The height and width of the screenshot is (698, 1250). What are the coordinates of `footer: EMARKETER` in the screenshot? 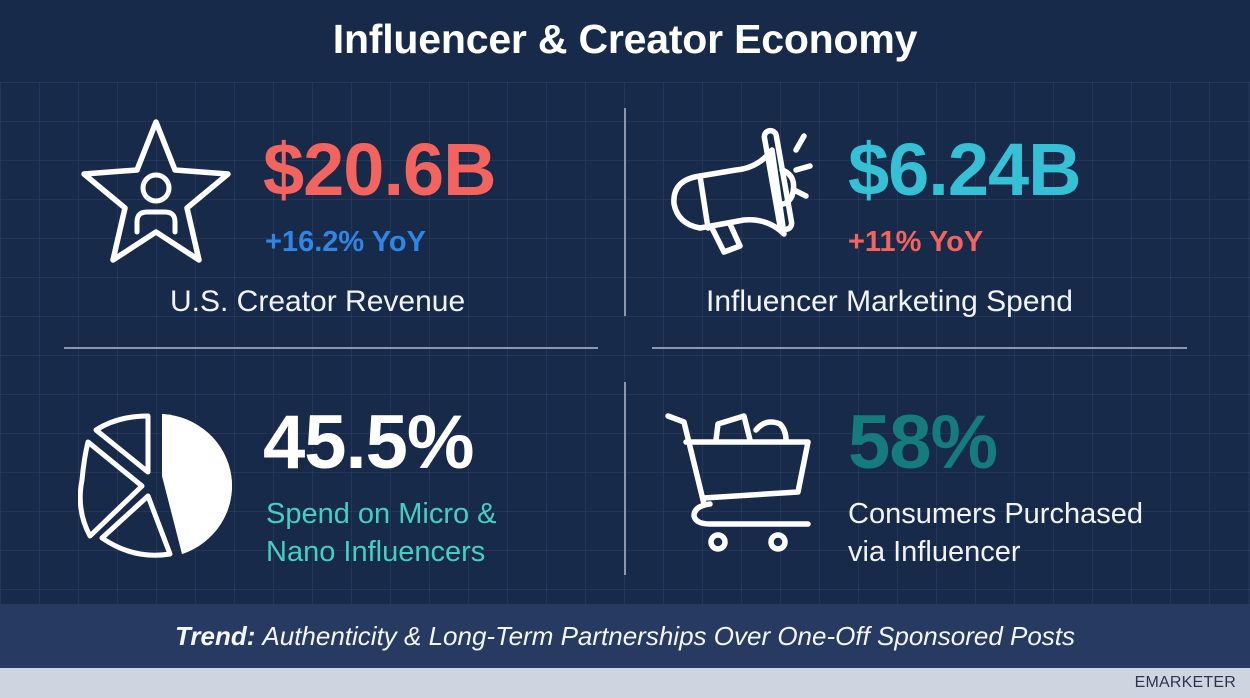 It's located at (625, 683).